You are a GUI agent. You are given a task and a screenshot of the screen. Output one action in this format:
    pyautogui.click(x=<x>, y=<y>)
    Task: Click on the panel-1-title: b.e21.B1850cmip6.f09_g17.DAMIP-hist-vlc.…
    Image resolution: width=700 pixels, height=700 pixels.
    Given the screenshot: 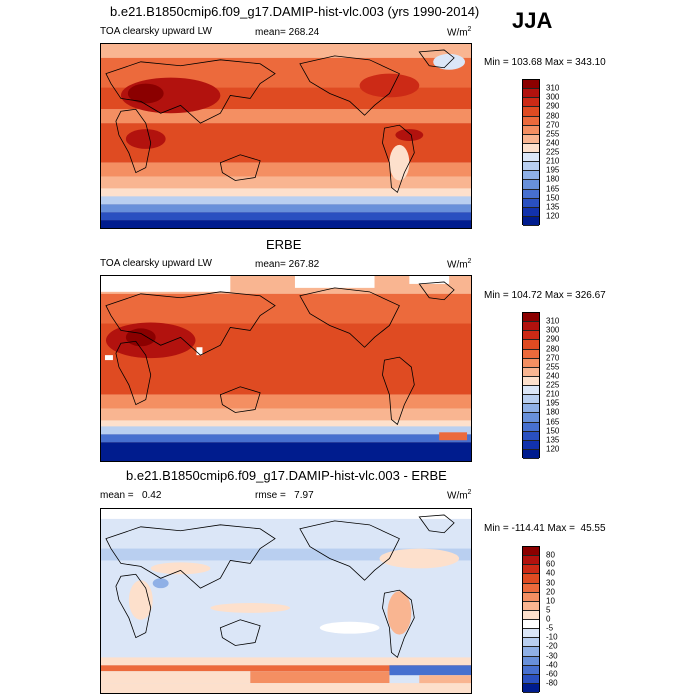 What is the action you would take?
    pyautogui.click(x=295, y=11)
    